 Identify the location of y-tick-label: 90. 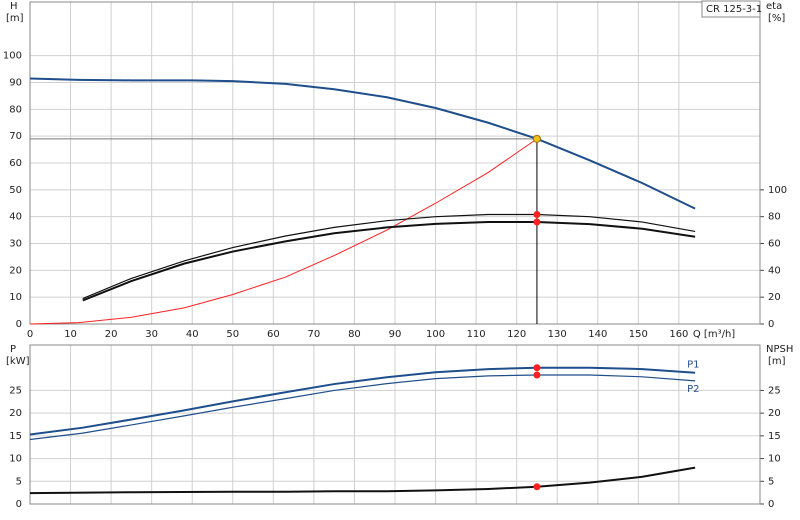
(15, 83).